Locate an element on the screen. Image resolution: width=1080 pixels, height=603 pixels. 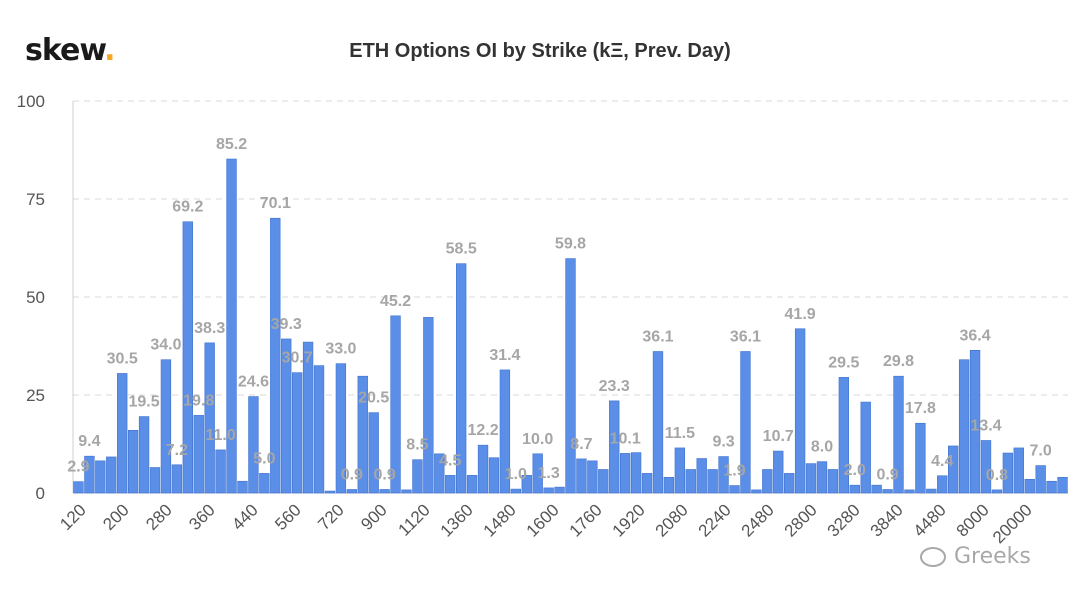
y-tick-label: 75 is located at coordinates (35, 199).